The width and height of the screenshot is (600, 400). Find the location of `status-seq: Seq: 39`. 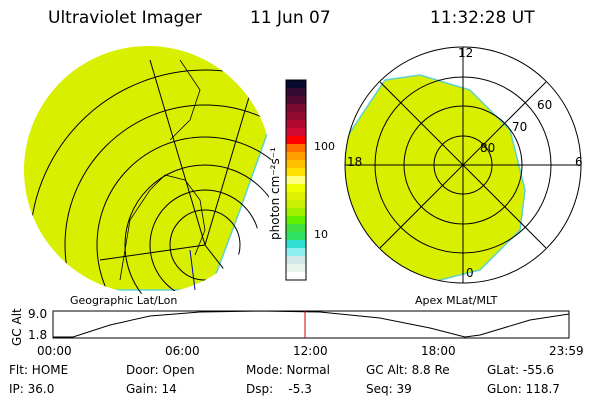

status-seq: Seq: 39 is located at coordinates (389, 389).